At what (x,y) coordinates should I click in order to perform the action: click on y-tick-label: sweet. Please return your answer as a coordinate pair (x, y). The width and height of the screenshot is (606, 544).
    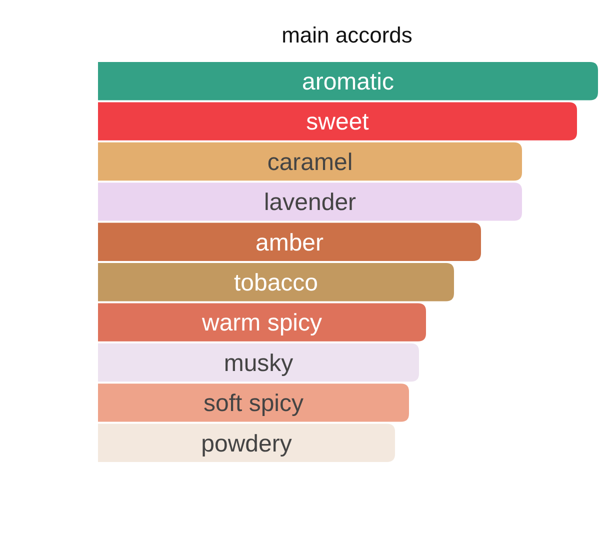
    Looking at the image, I should click on (338, 122).